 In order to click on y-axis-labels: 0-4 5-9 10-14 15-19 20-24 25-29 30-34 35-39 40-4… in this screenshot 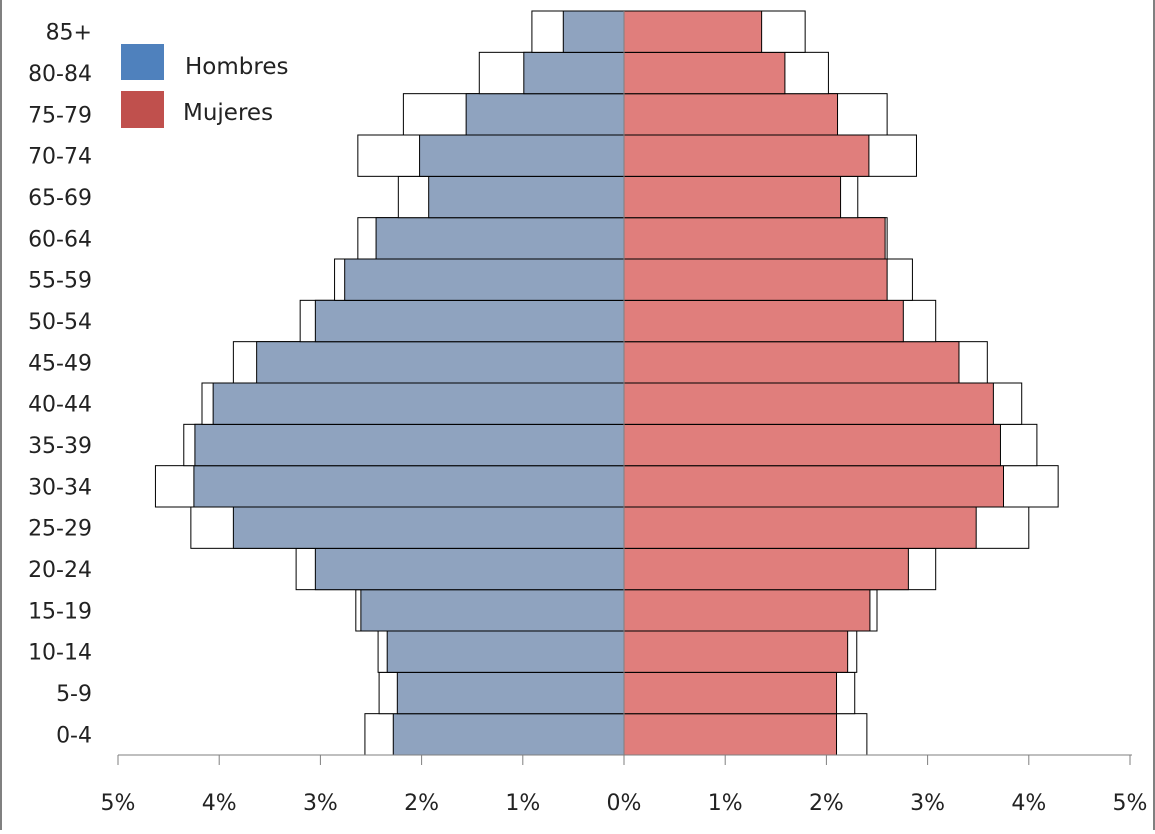, I will do `click(60, 385)`.